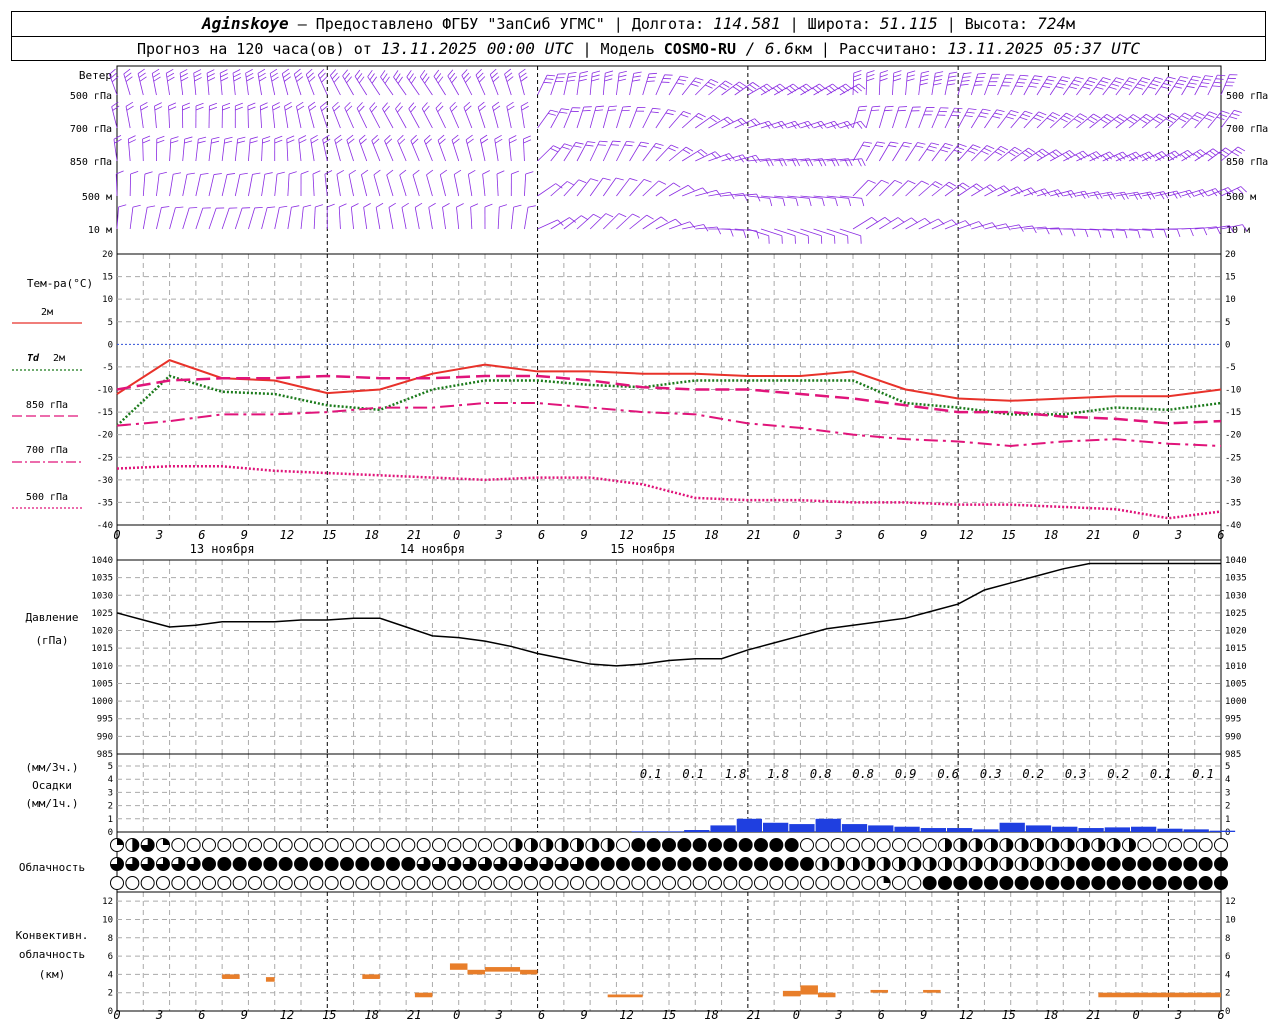 The height and width of the screenshot is (1024, 1280). I want to click on hour-tick-label-bottom: 15, so click(329, 1015).